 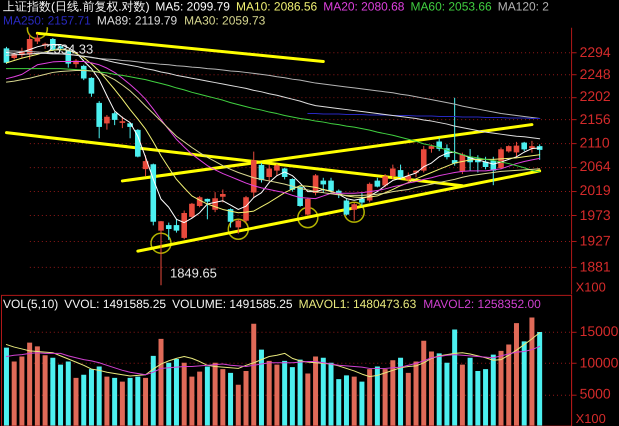 What do you see at coordinates (115, 303) in the screenshot?
I see `annotation: VVOL: 1491585.25` at bounding box center [115, 303].